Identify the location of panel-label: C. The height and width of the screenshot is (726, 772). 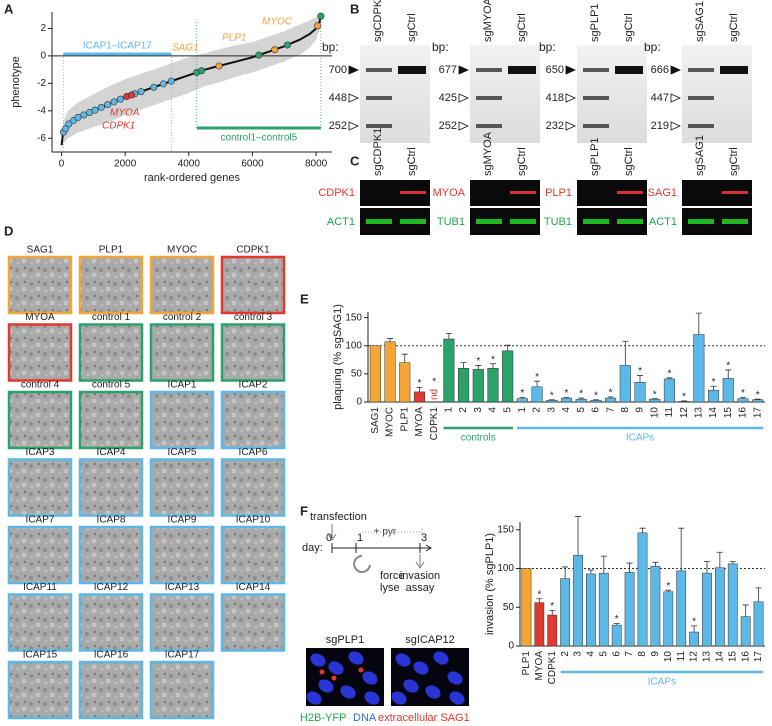
(355, 160).